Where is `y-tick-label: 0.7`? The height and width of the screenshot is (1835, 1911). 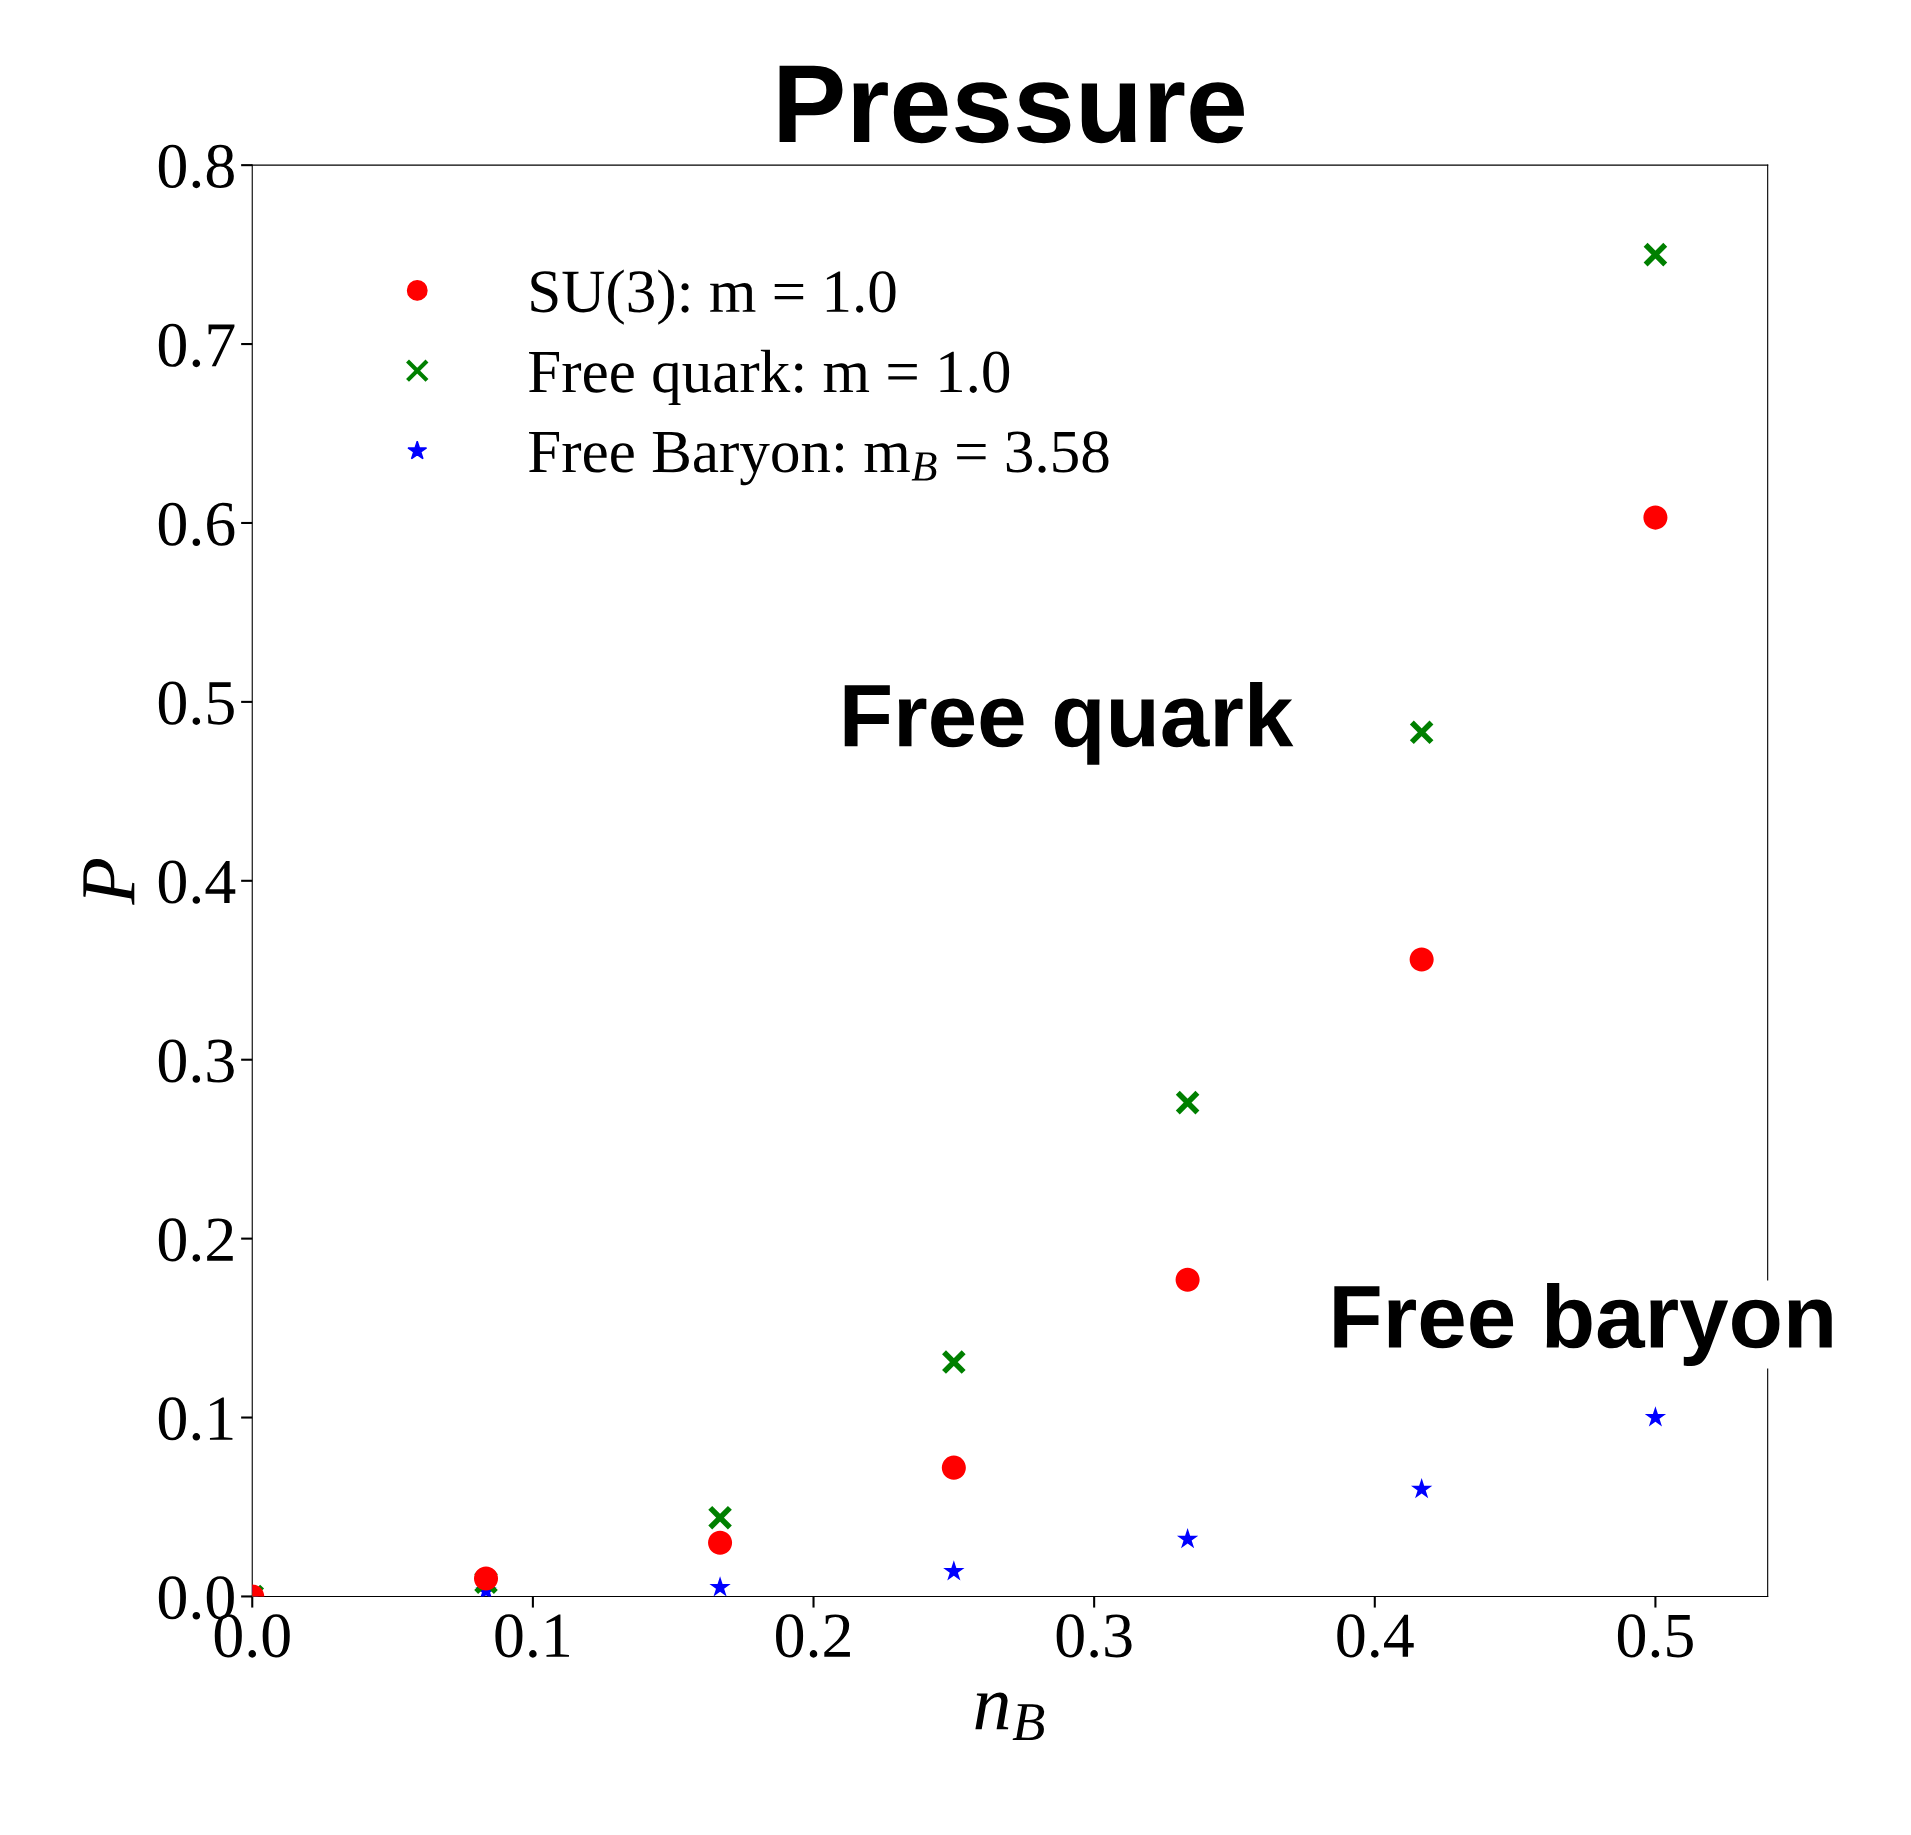
y-tick-label: 0.7 is located at coordinates (196, 345).